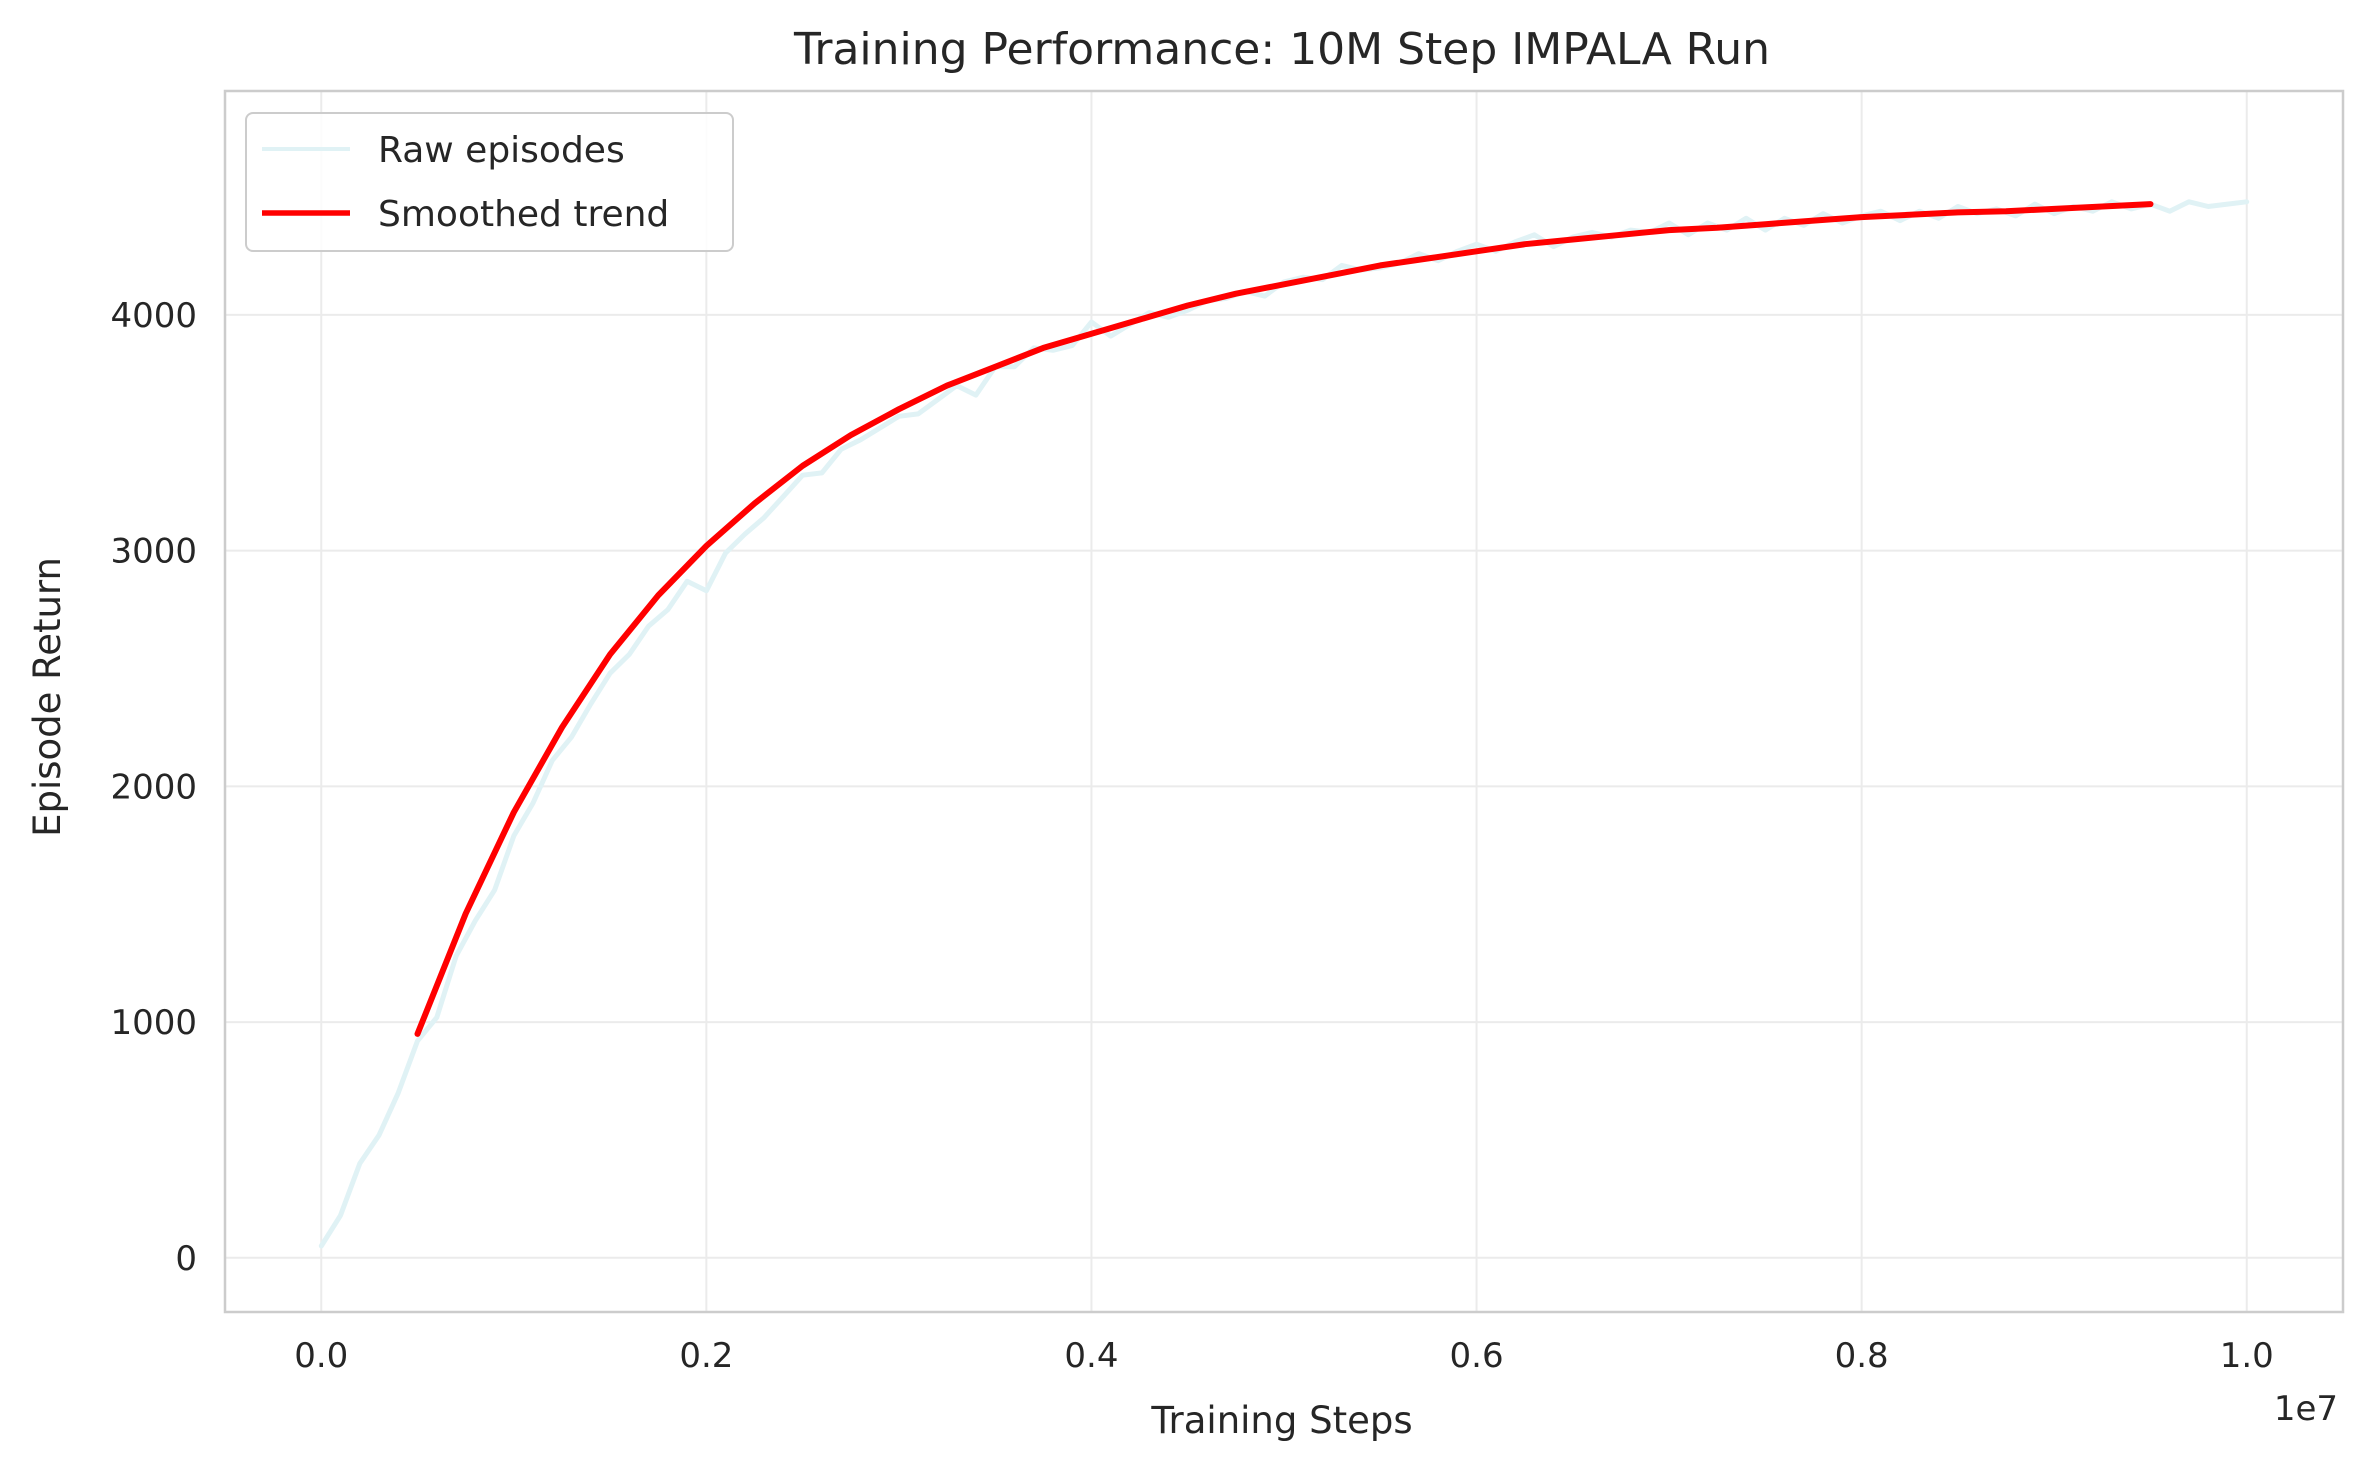  I want to click on x-axis-label: Training Steps, so click(1281, 1420).